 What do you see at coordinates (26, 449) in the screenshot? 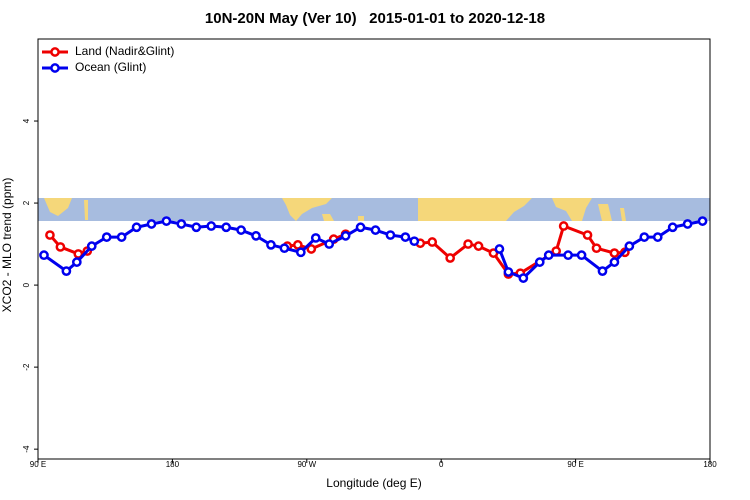
I see `y-tick-label: -4` at bounding box center [26, 449].